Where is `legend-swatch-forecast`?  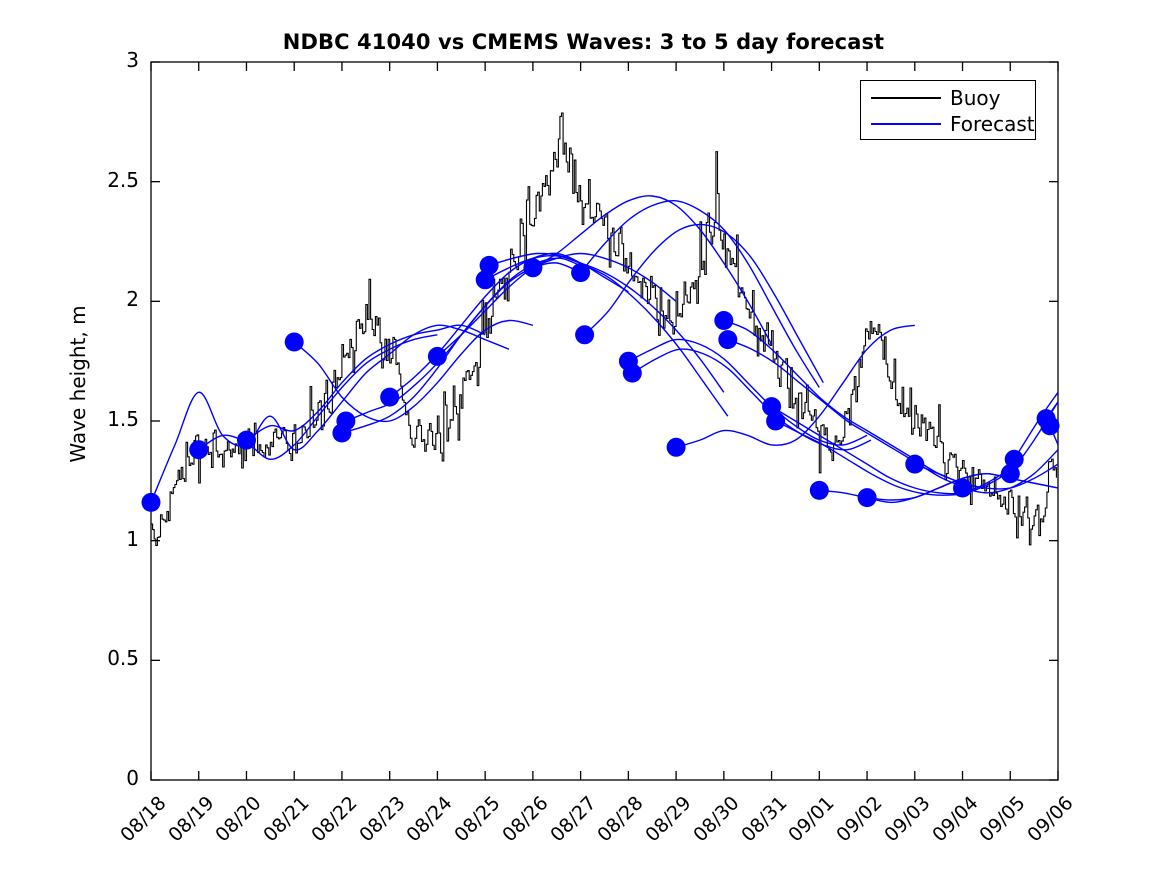
legend-swatch-forecast is located at coordinates (906, 124).